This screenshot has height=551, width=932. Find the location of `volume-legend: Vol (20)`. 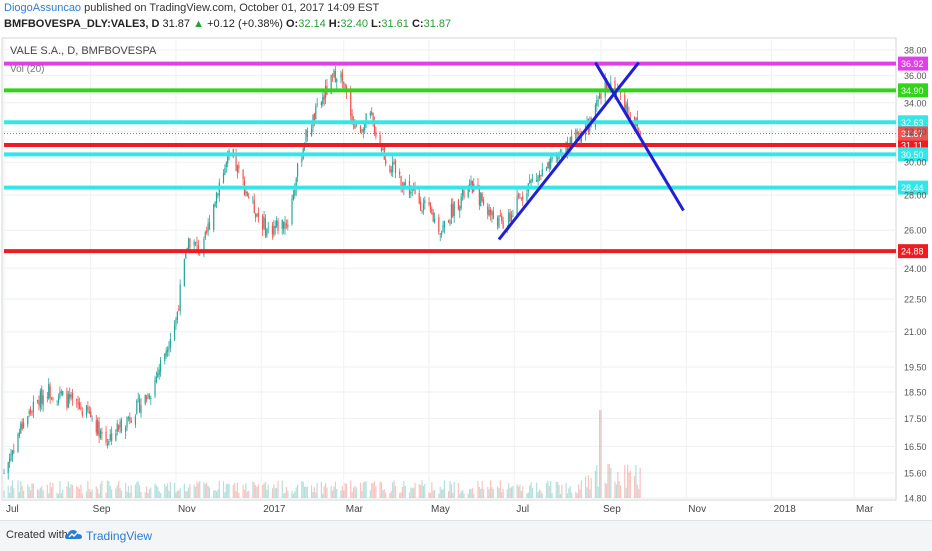

volume-legend: Vol (20) is located at coordinates (27, 69).